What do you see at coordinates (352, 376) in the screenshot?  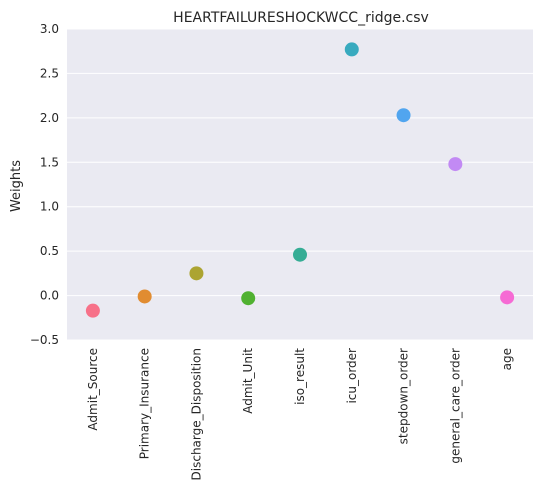 I see `x-tick-label: icu_order` at bounding box center [352, 376].